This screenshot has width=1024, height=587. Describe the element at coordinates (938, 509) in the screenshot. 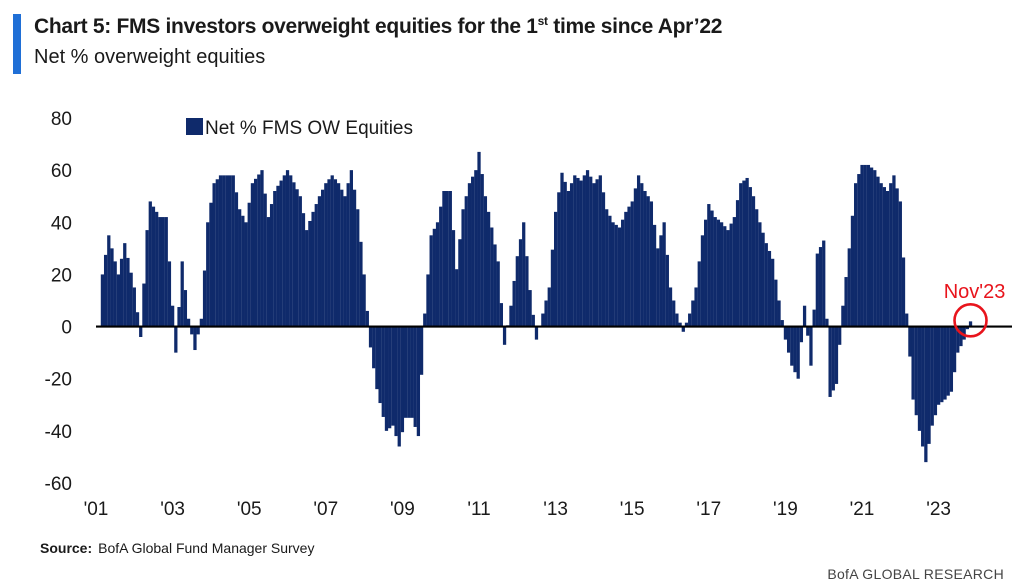

I see `x-tick-label: '23` at that location.